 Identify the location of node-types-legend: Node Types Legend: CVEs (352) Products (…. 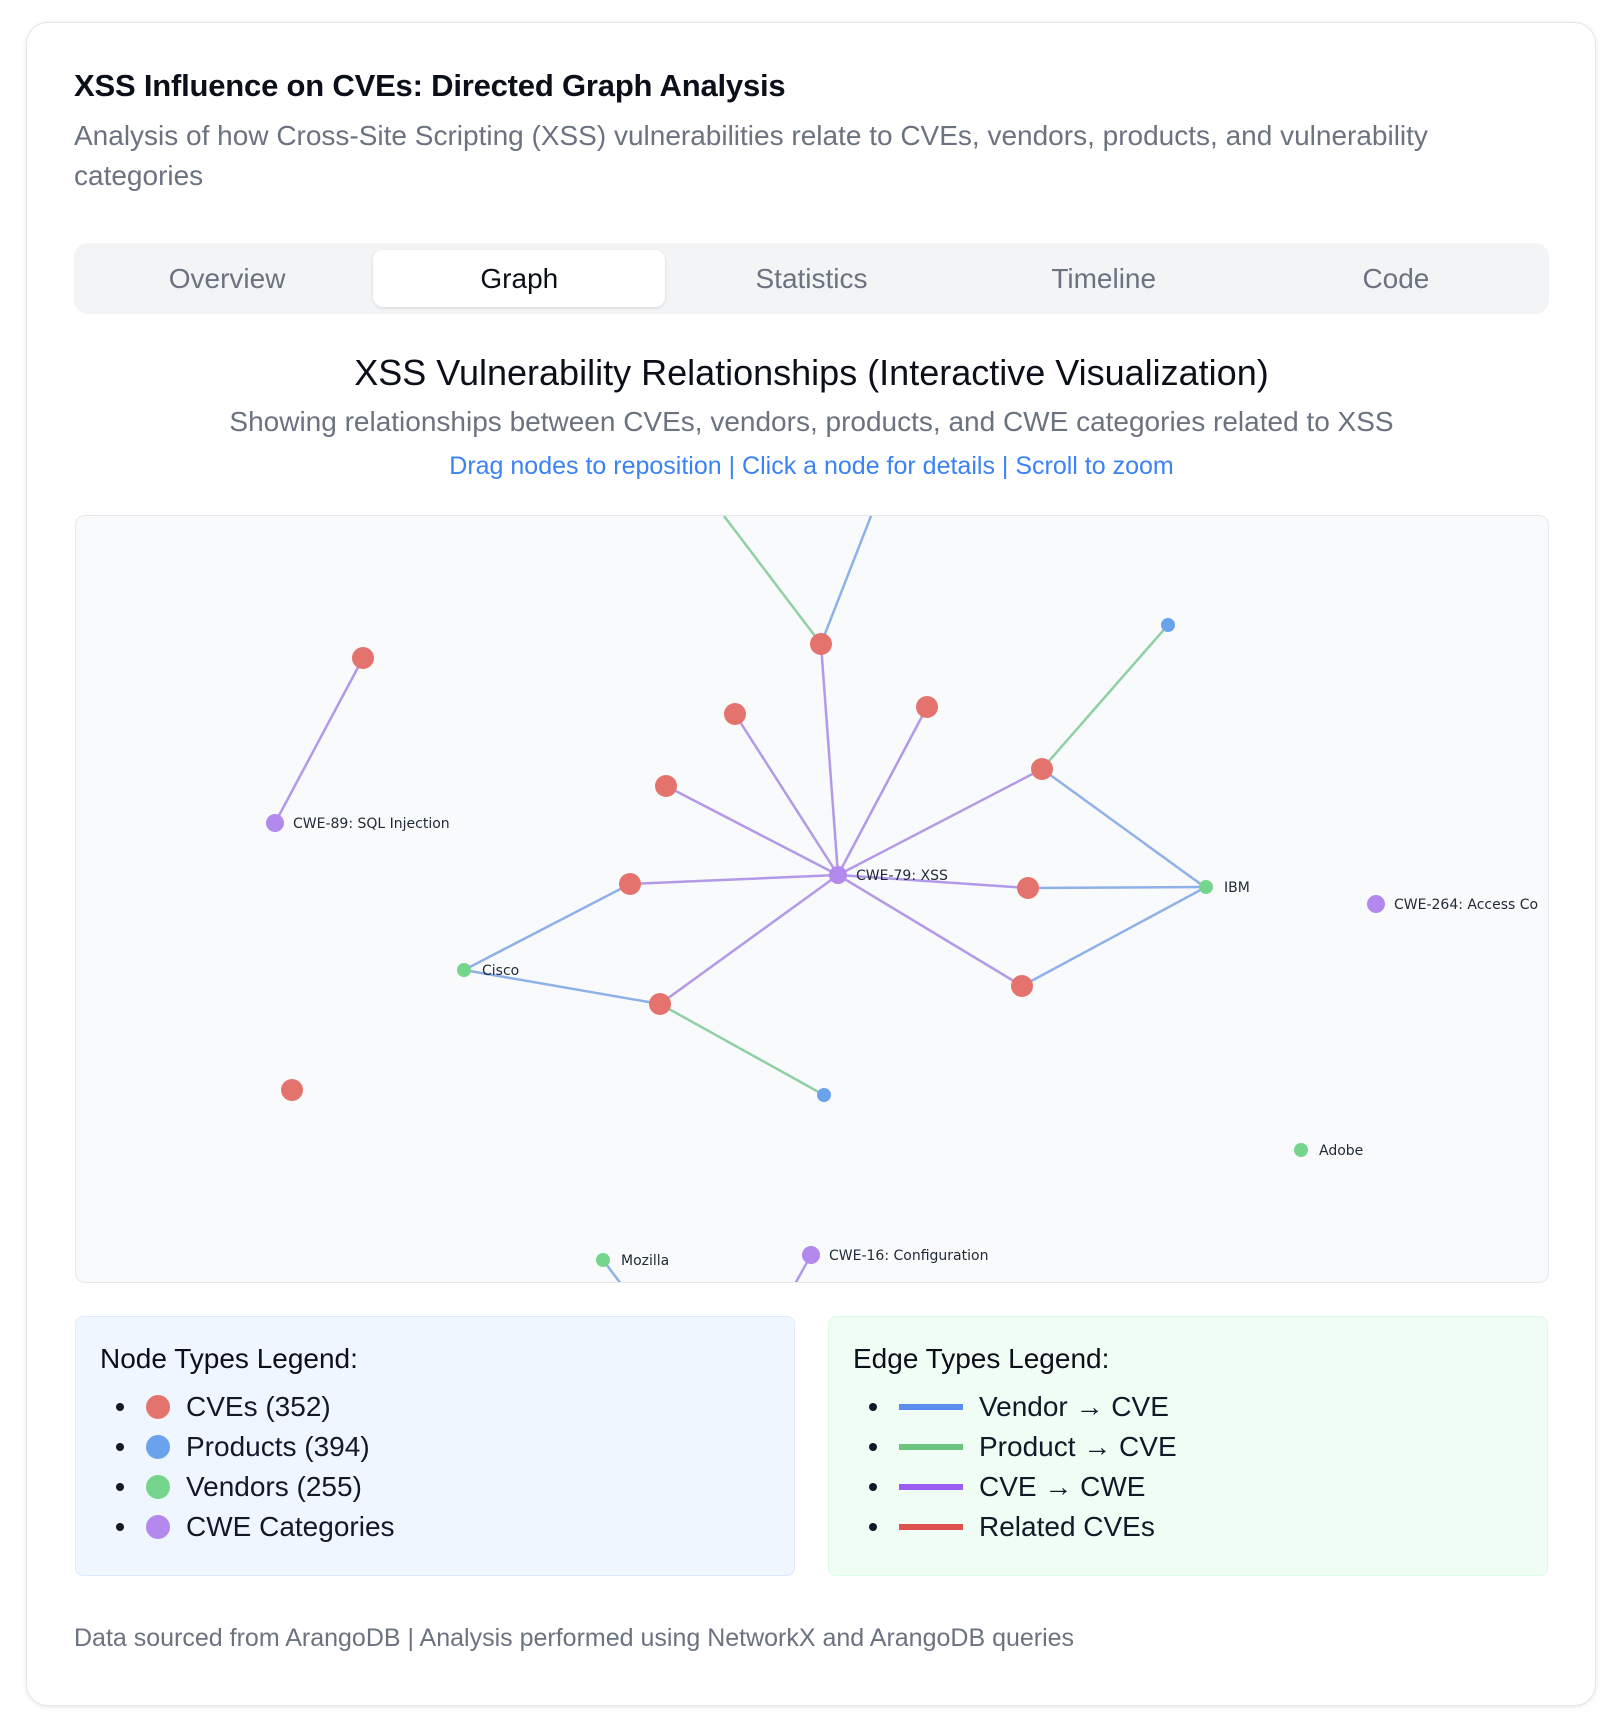
(435, 1446).